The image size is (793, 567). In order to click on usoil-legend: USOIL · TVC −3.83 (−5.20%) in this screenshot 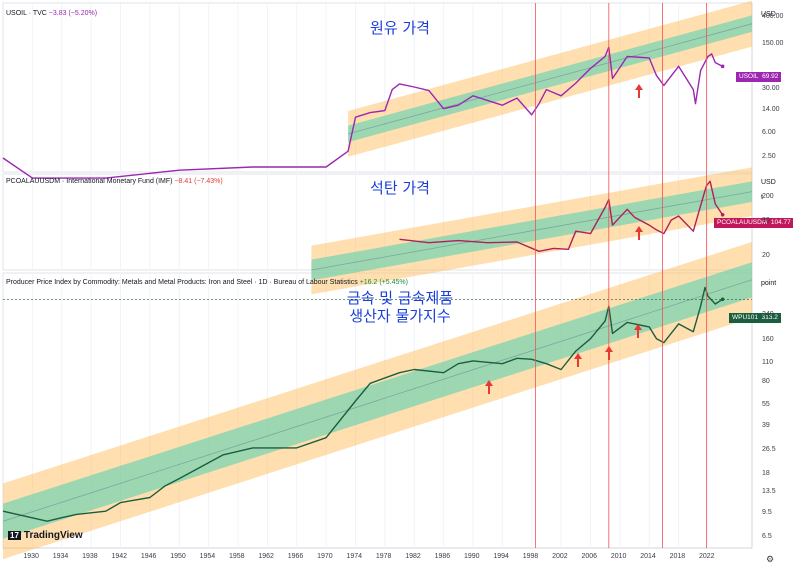, I will do `click(52, 13)`.